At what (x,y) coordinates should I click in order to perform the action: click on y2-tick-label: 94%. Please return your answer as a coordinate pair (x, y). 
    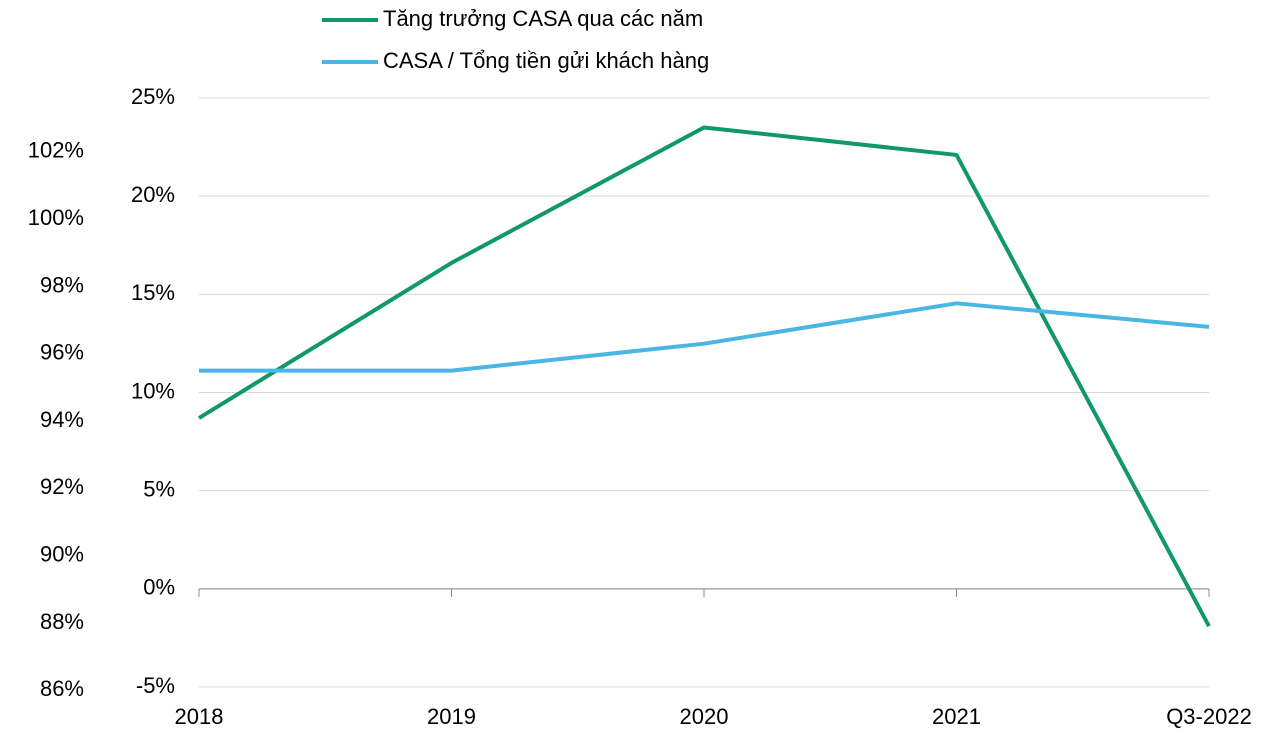
    Looking at the image, I should click on (62, 419).